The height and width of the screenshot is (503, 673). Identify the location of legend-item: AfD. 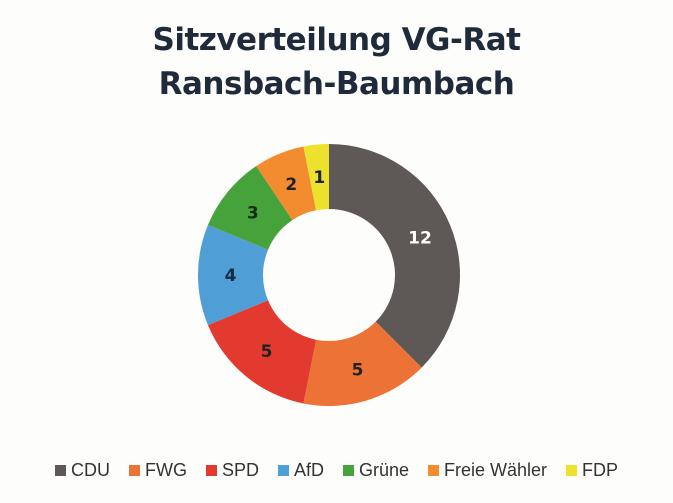
(300, 470).